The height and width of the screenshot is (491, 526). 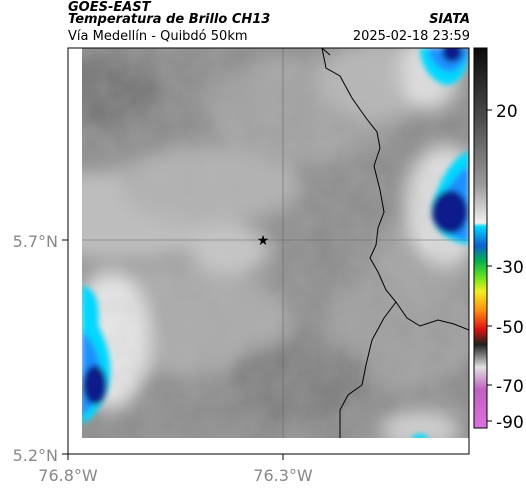 I want to click on region-subtitle: Vía Medellín - Quibdó 50km, so click(x=158, y=36).